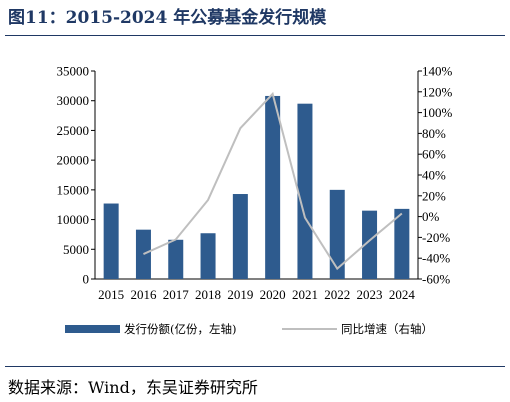 This screenshot has height=402, width=510. Describe the element at coordinates (73, 189) in the screenshot. I see `left-tick-label: 15000` at that location.